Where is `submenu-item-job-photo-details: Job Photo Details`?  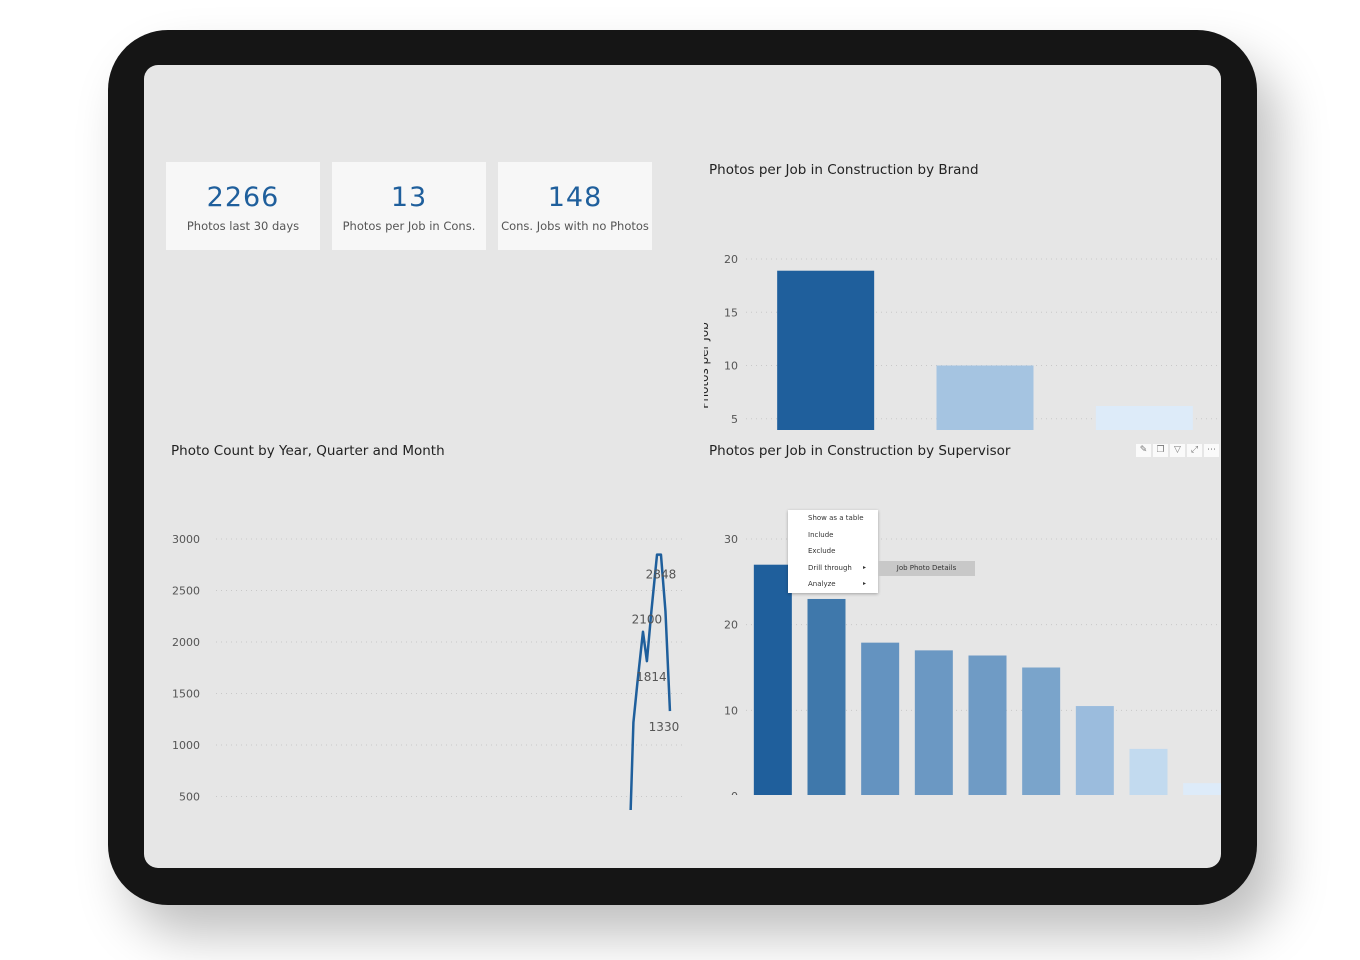
submenu-item-job-photo-details: Job Photo Details is located at coordinates (926, 568).